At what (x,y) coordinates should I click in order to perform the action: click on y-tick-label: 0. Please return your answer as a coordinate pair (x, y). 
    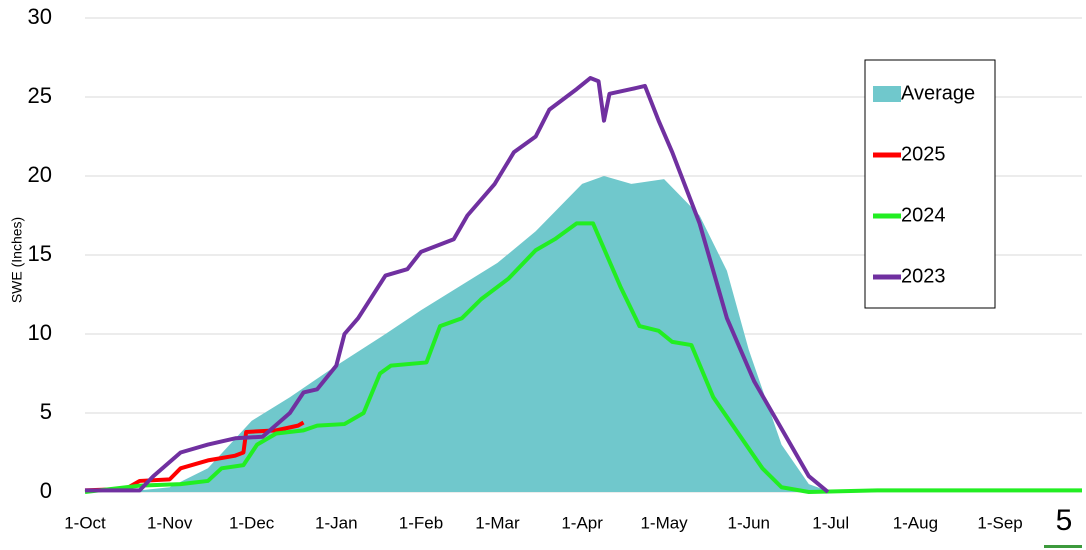
    Looking at the image, I should click on (46, 490).